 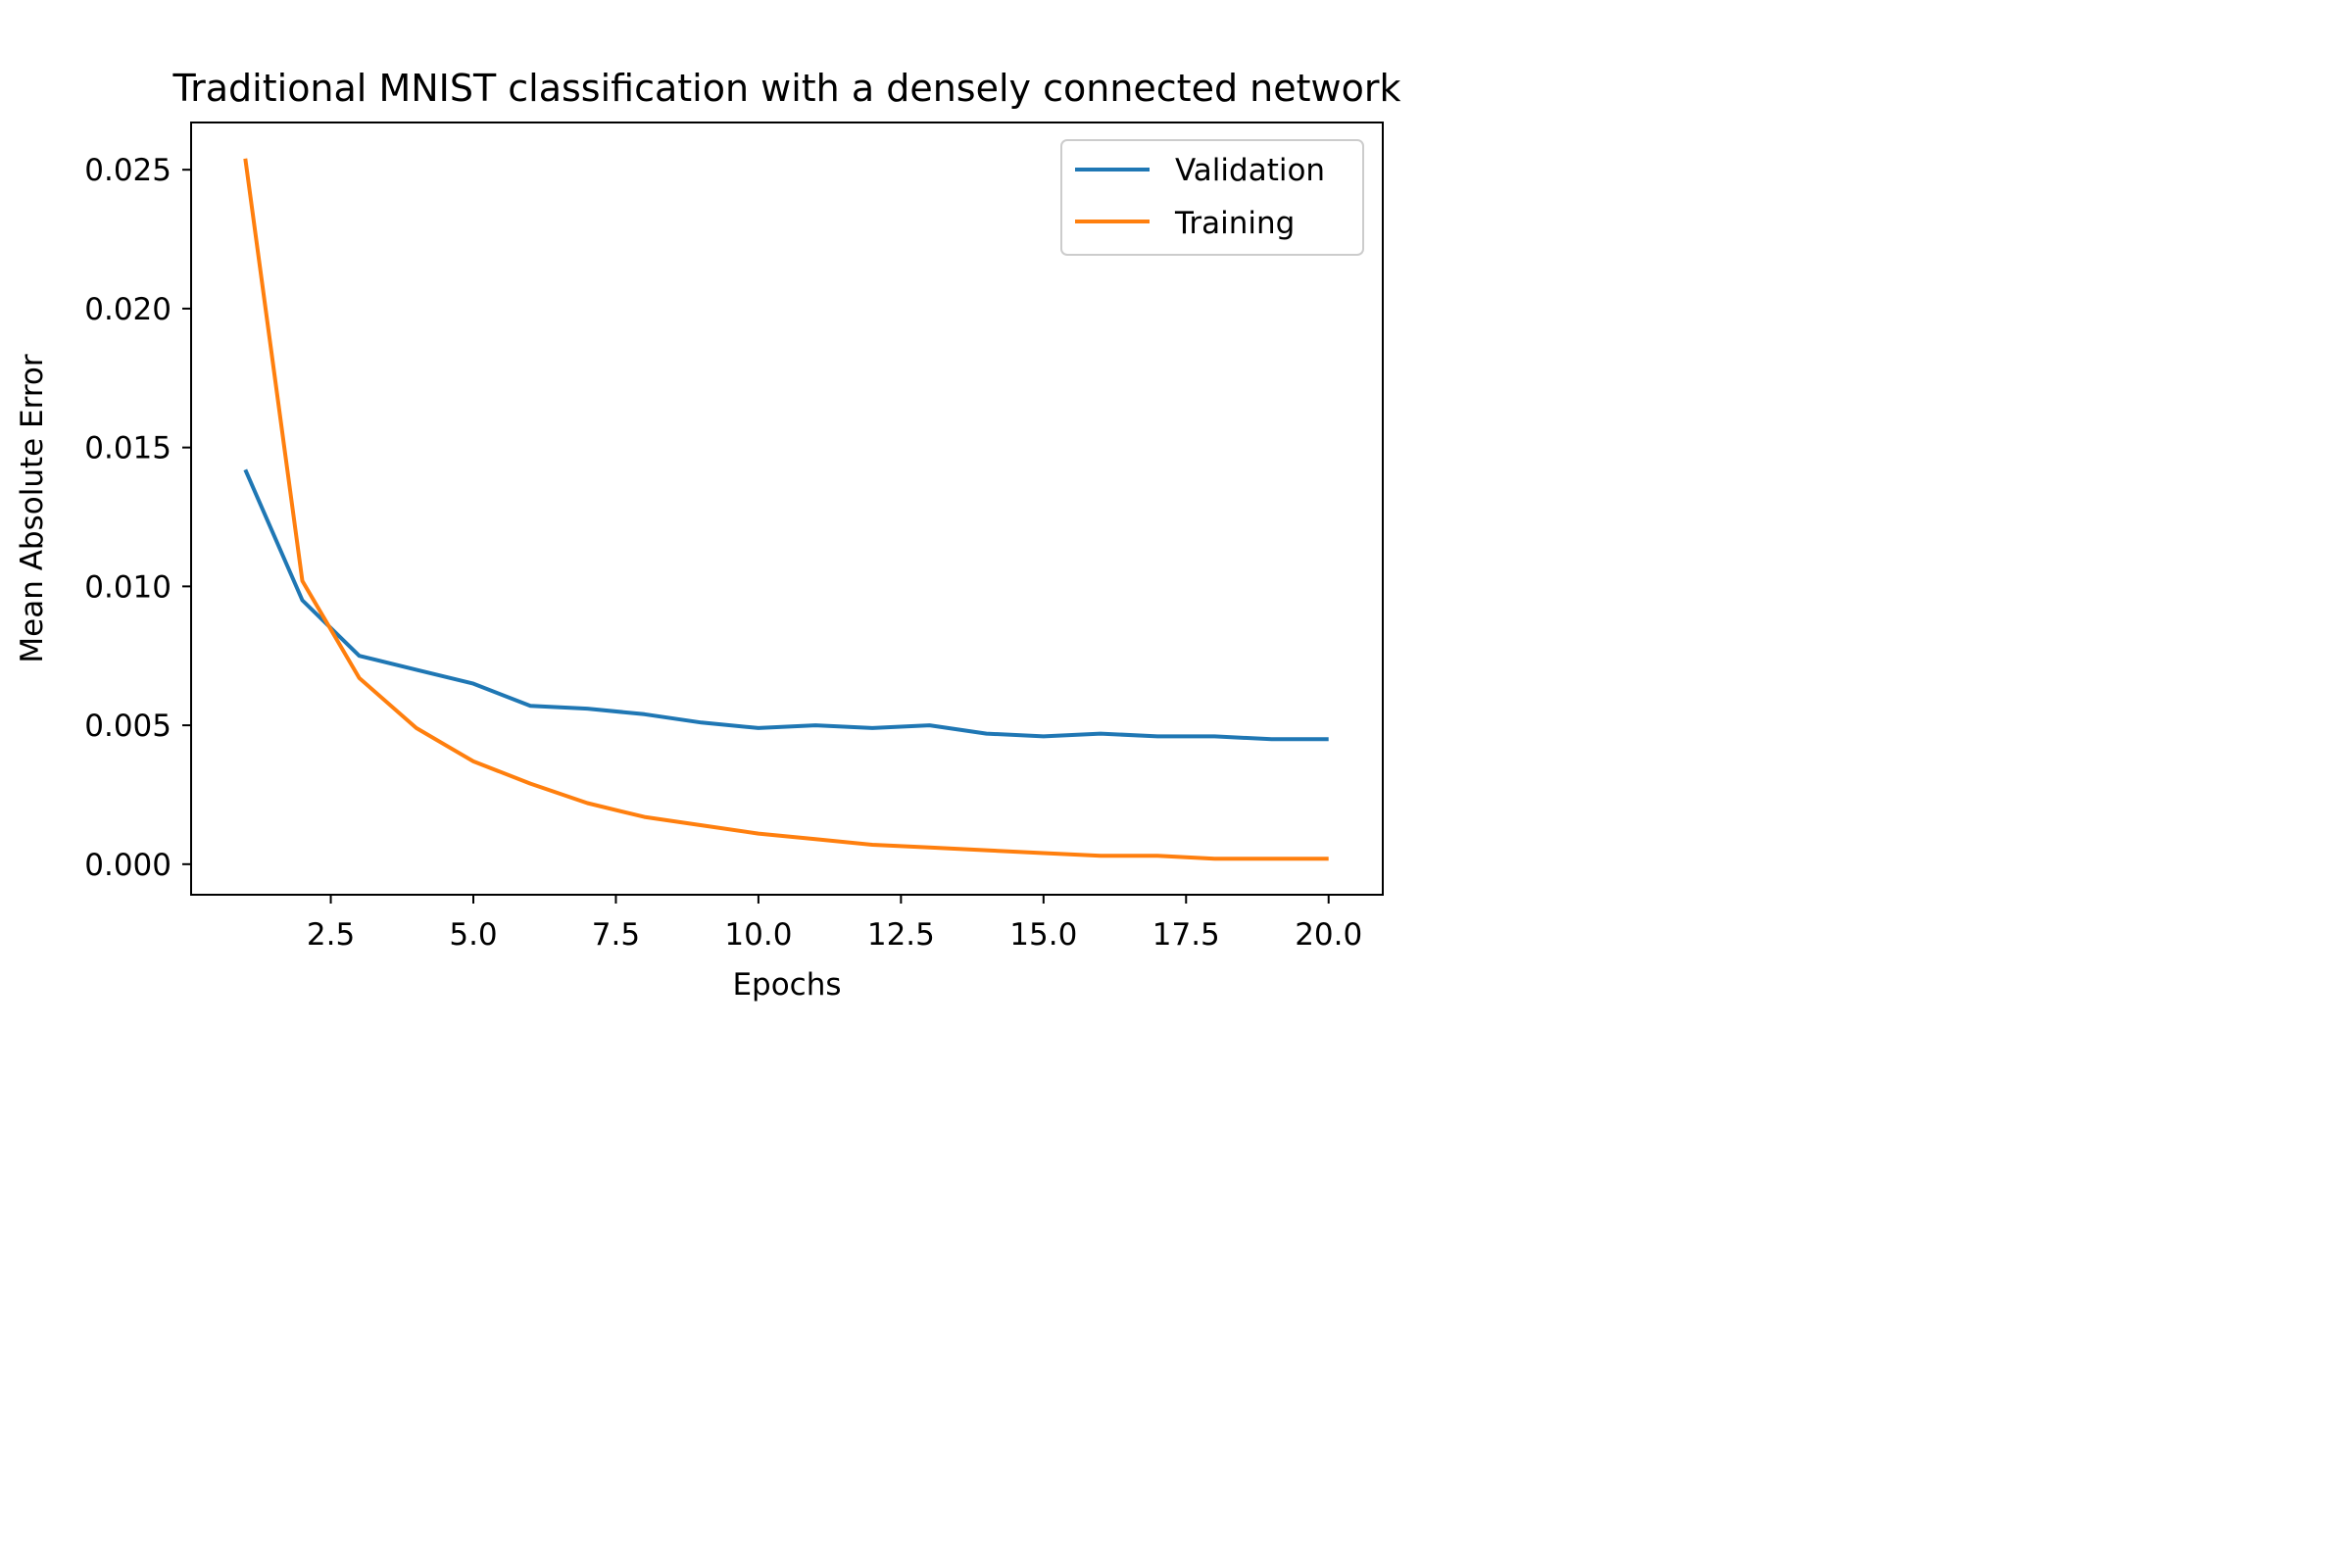 What do you see at coordinates (128, 448) in the screenshot?
I see `y-tick-label: 0.015` at bounding box center [128, 448].